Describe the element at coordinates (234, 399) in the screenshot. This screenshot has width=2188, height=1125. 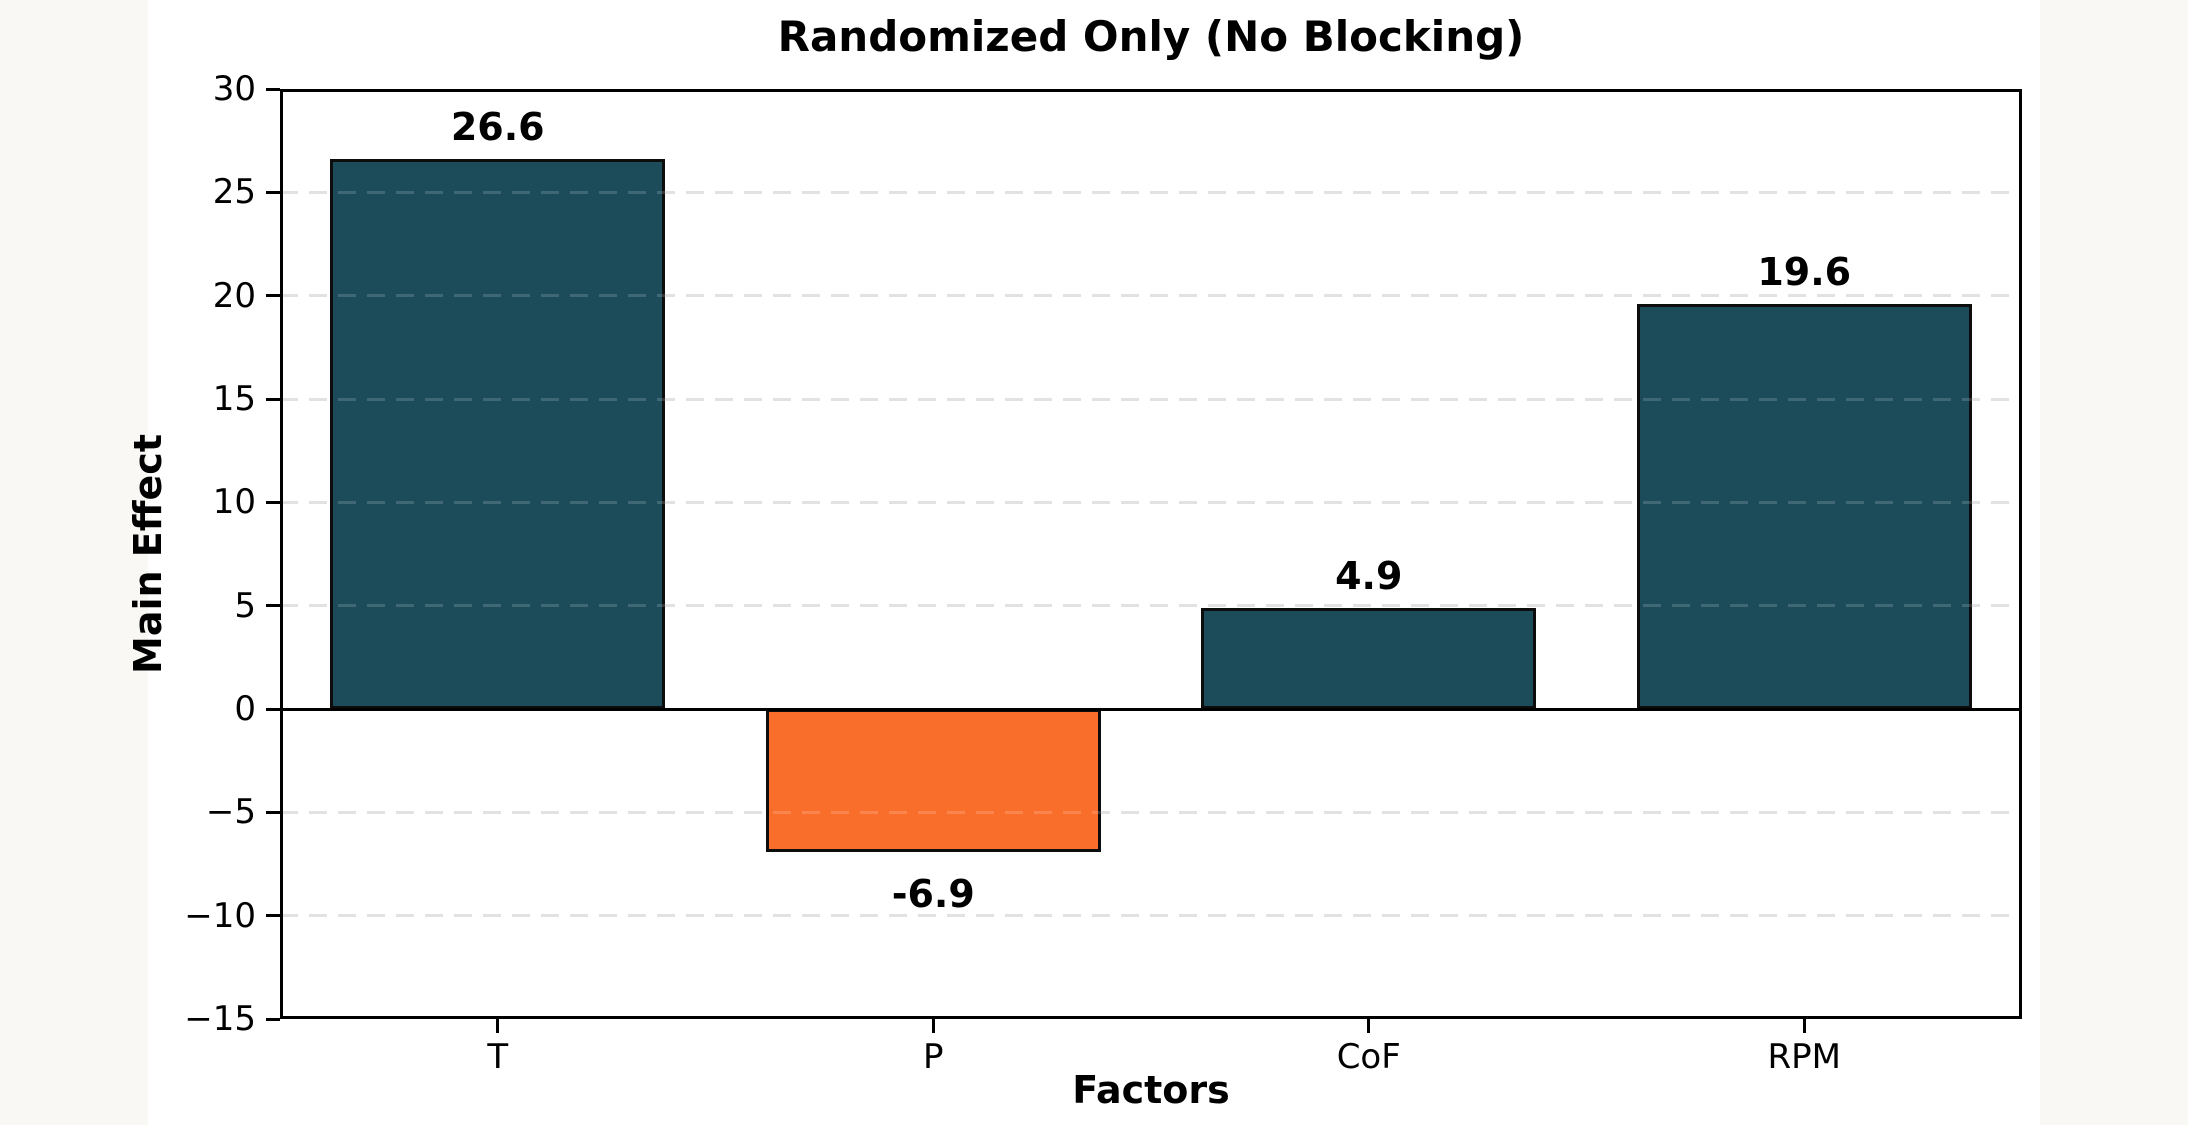
I see `y-tick-label: 15` at that location.